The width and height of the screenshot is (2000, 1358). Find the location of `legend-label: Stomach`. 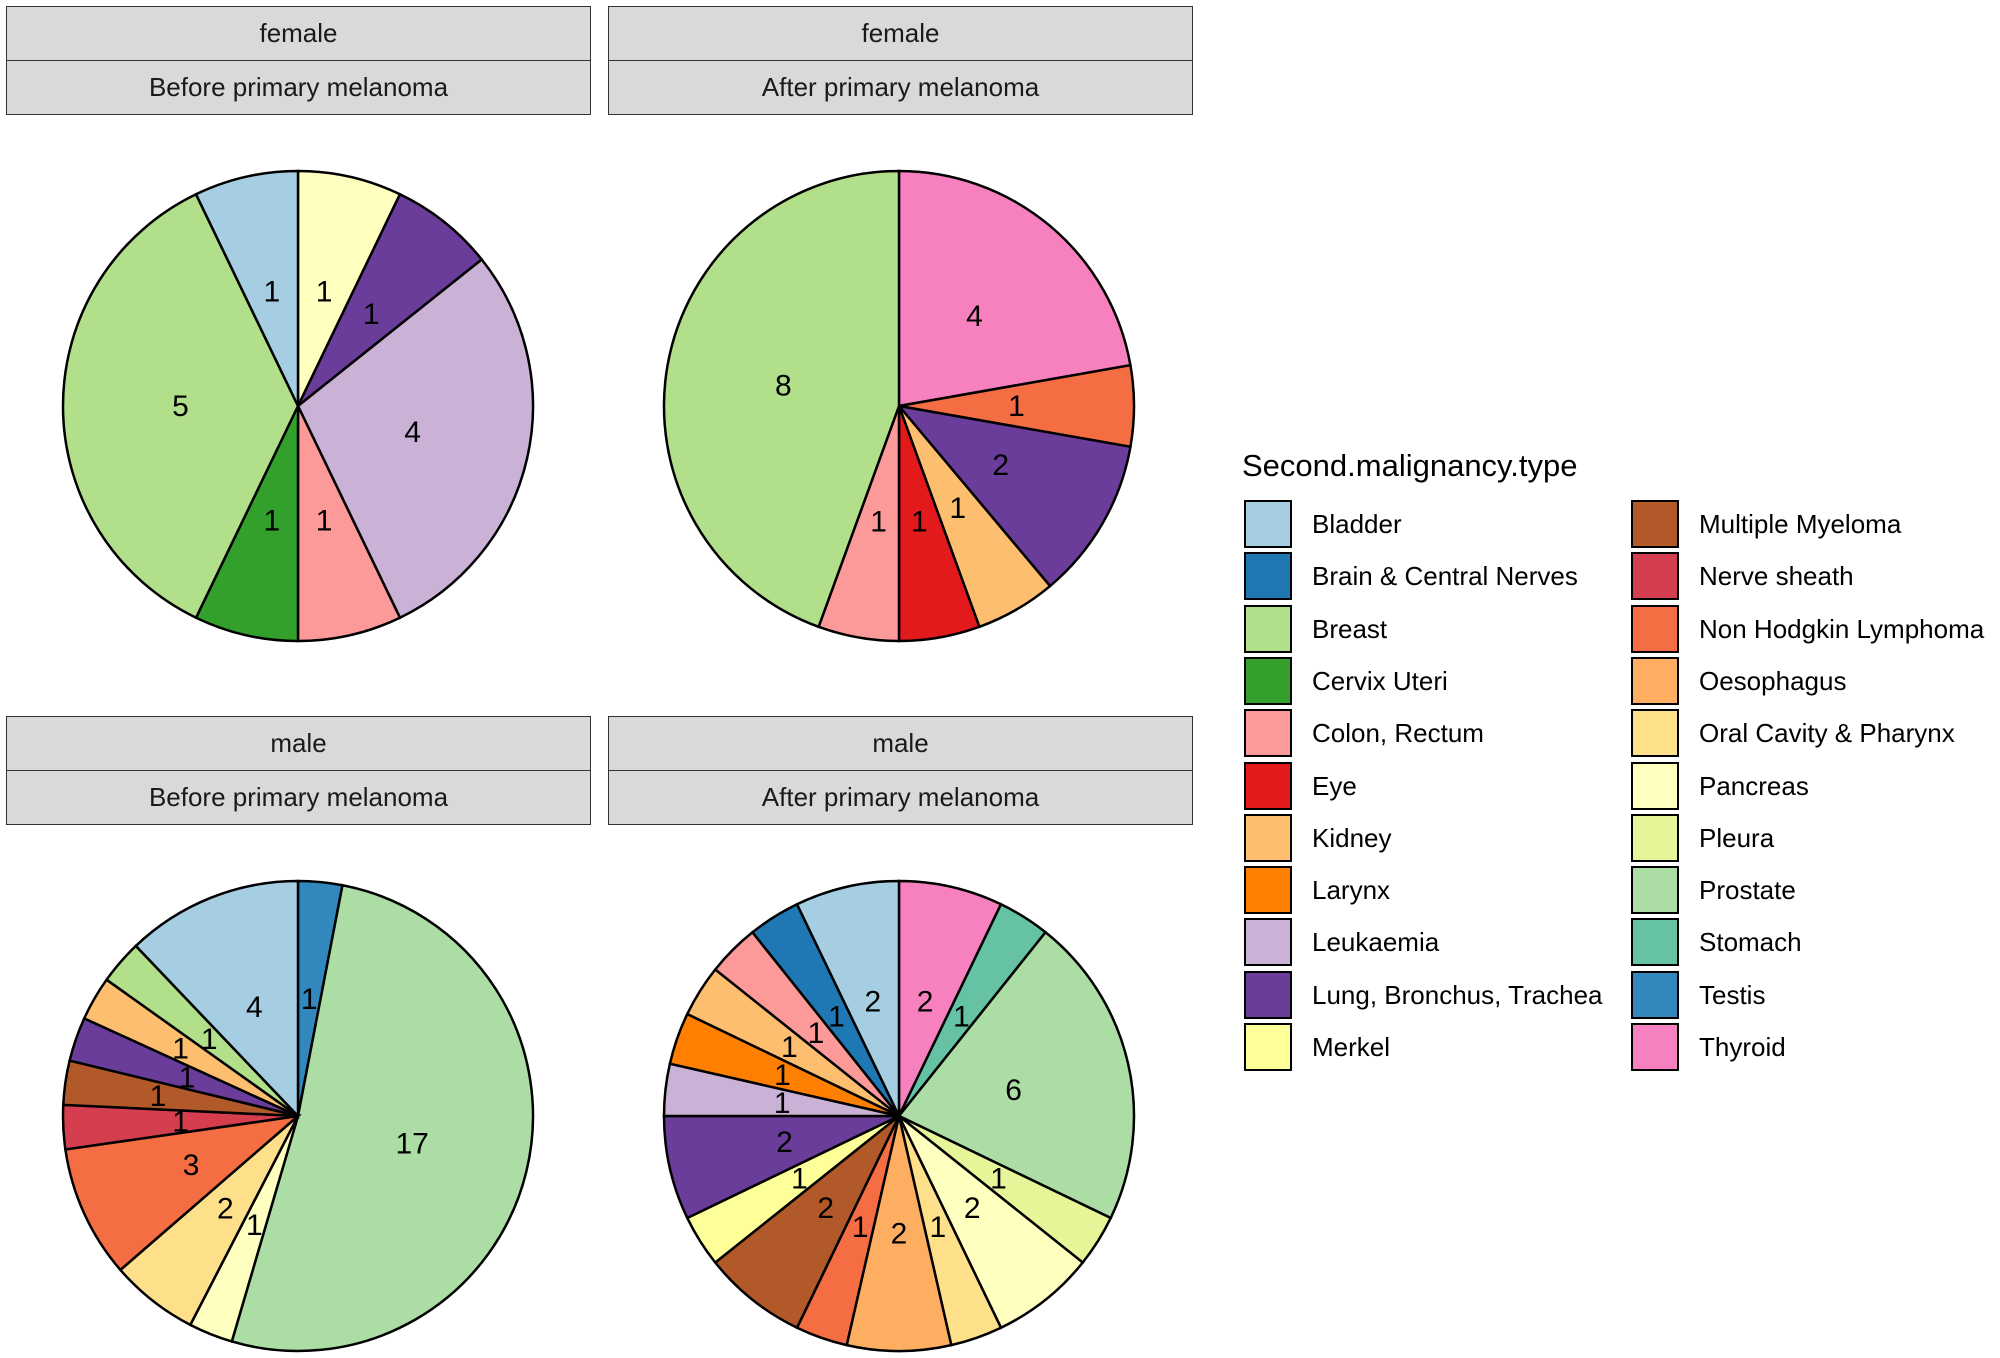

legend-label: Stomach is located at coordinates (1750, 942).